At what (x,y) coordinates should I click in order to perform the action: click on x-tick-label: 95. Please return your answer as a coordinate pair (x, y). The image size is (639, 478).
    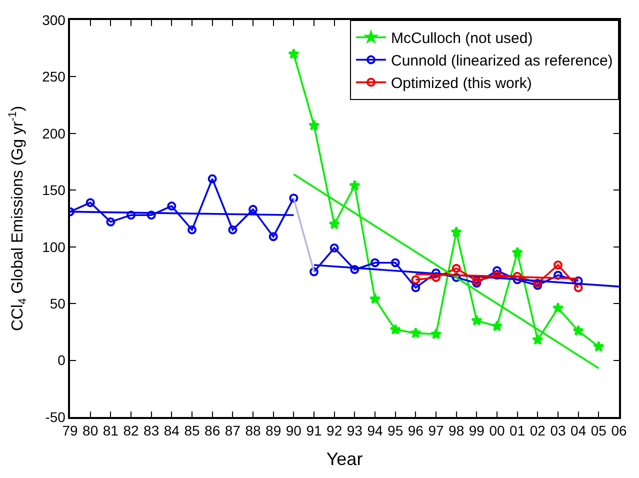
    Looking at the image, I should click on (396, 430).